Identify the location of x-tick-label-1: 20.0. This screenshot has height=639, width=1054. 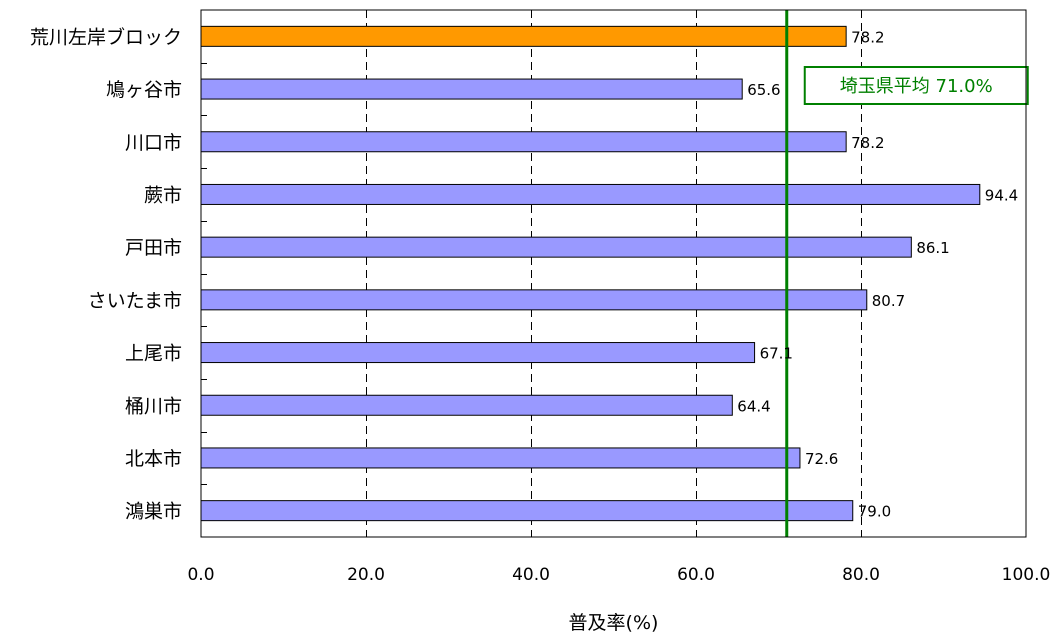
(366, 575).